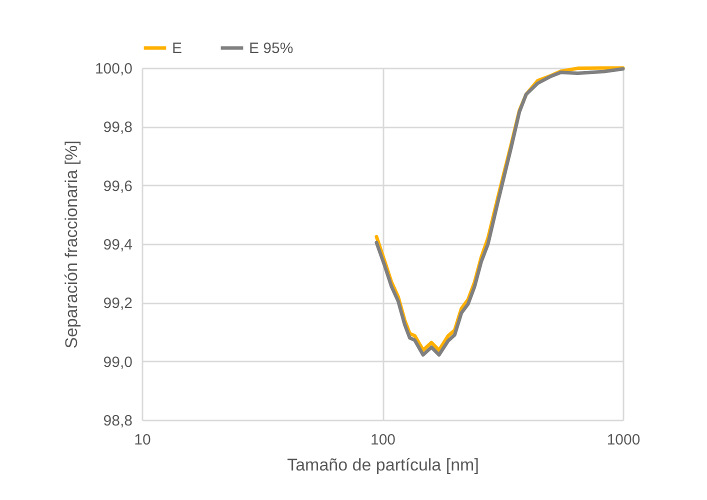  What do you see at coordinates (117, 362) in the screenshot?
I see `y-tick-label: 99,0` at bounding box center [117, 362].